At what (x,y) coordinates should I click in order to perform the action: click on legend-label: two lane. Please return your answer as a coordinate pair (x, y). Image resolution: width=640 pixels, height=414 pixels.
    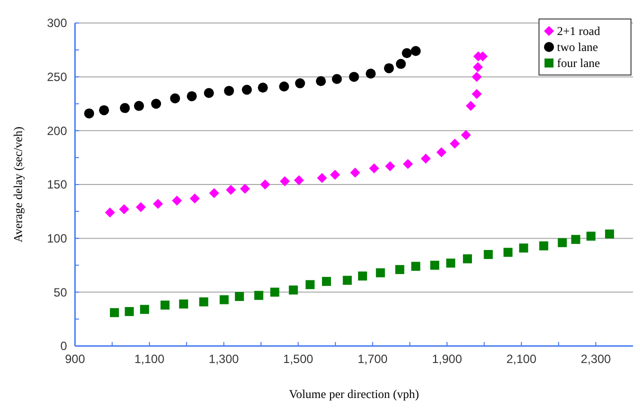
    Looking at the image, I should click on (577, 47).